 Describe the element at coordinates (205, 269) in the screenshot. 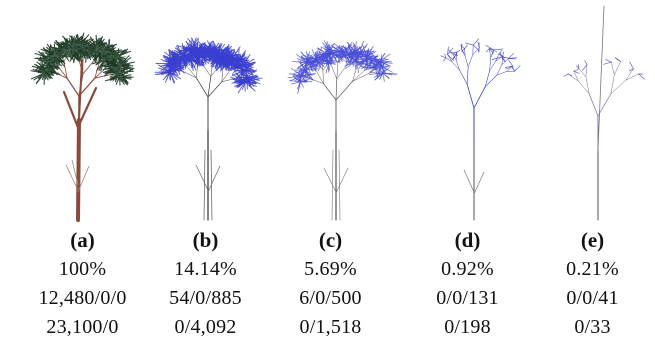

I see `panel-b-percent: 14.14%` at that location.